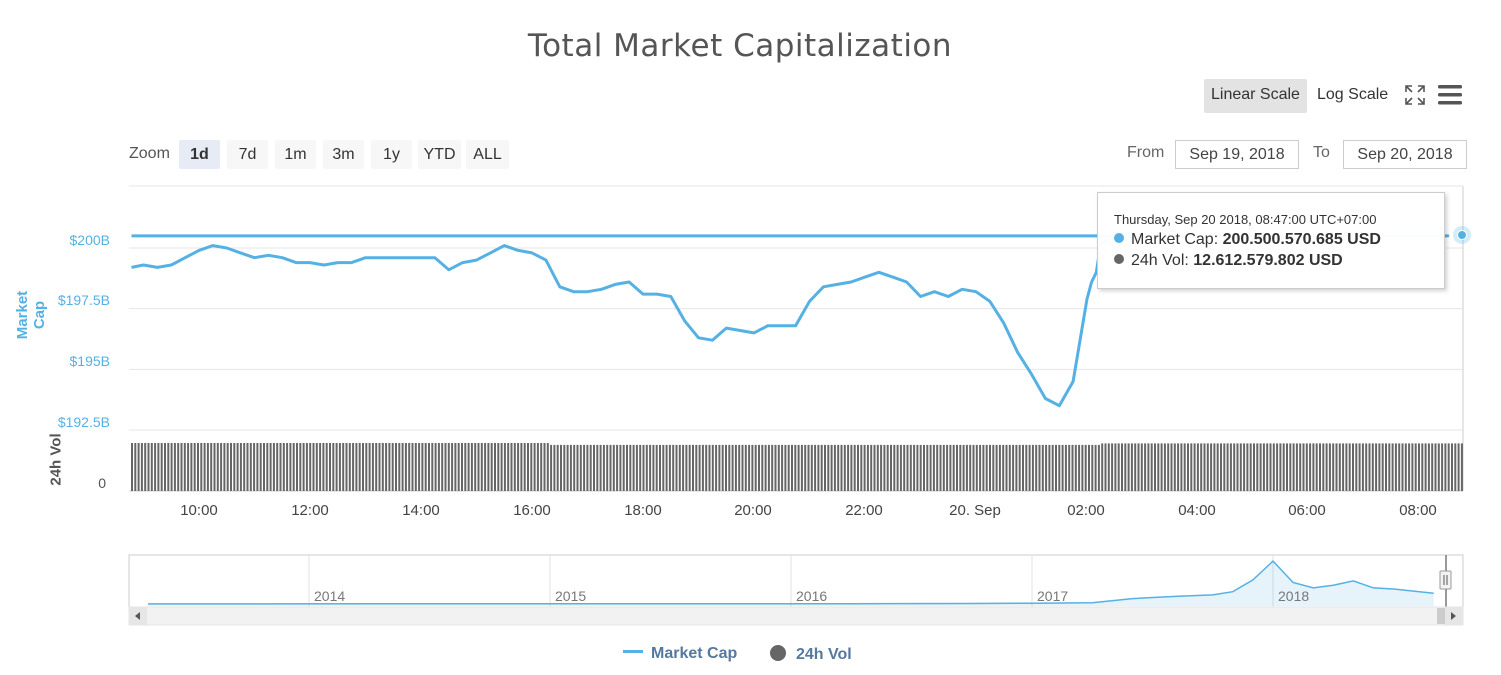  What do you see at coordinates (633, 651) in the screenshot?
I see `line-legend-icon` at bounding box center [633, 651].